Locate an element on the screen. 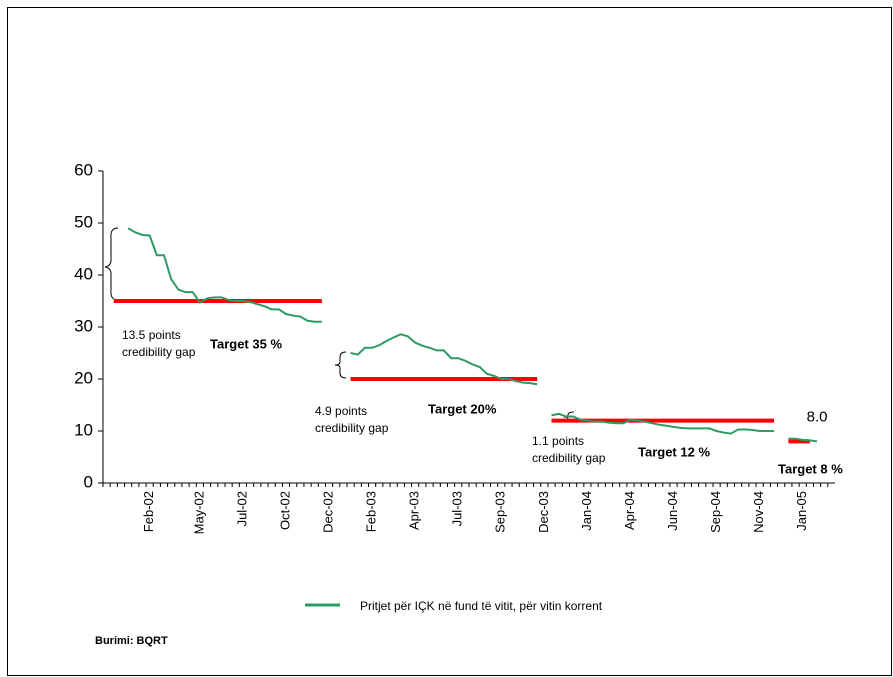 The image size is (893, 677). x-tick-label: Sep-03 is located at coordinates (500, 512).